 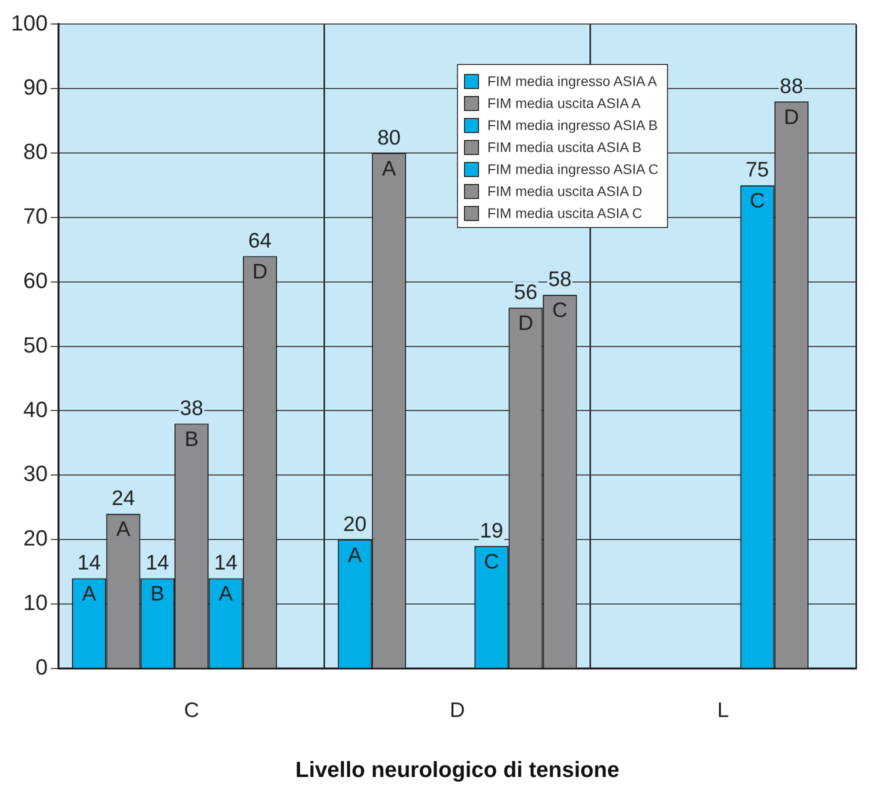 What do you see at coordinates (389, 138) in the screenshot?
I see `data-label: 80` at bounding box center [389, 138].